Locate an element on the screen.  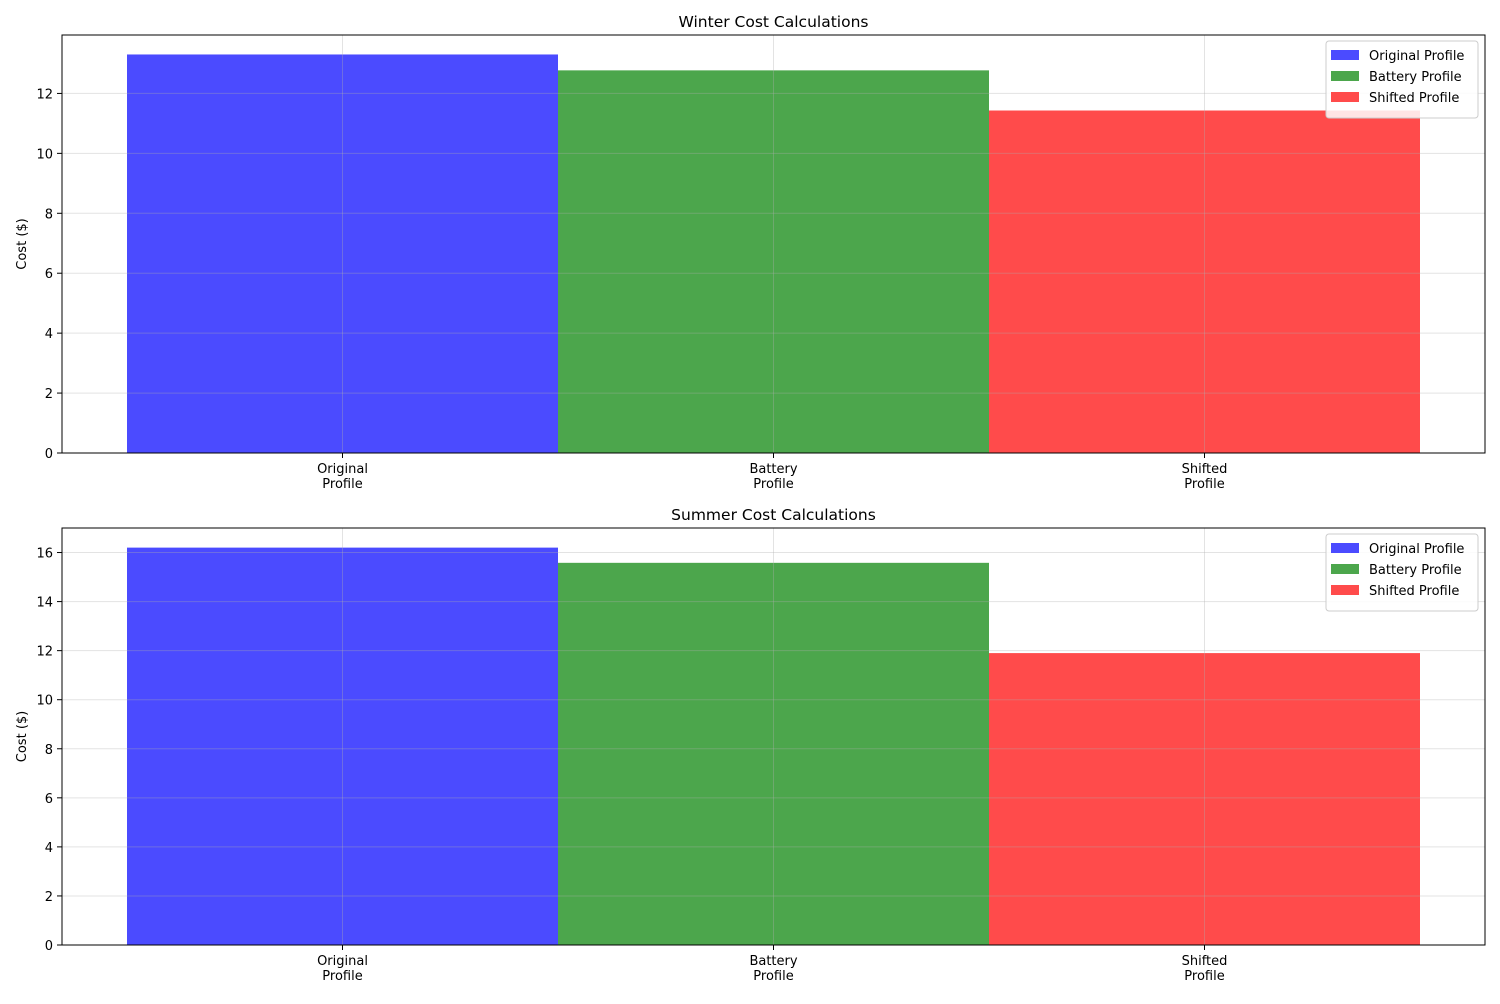
y-tick-label: 16 is located at coordinates (44, 554).